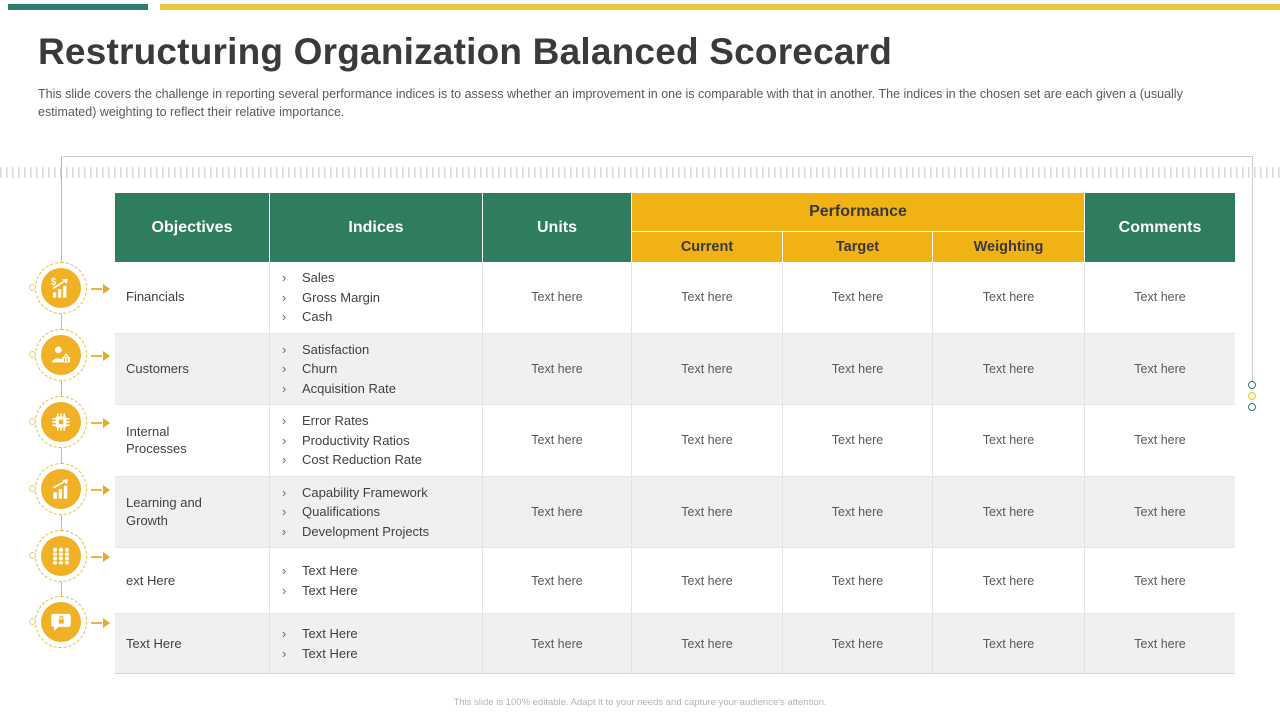 The height and width of the screenshot is (720, 1280). Describe the element at coordinates (192, 581) in the screenshot. I see `objective-cell: ext Here` at that location.